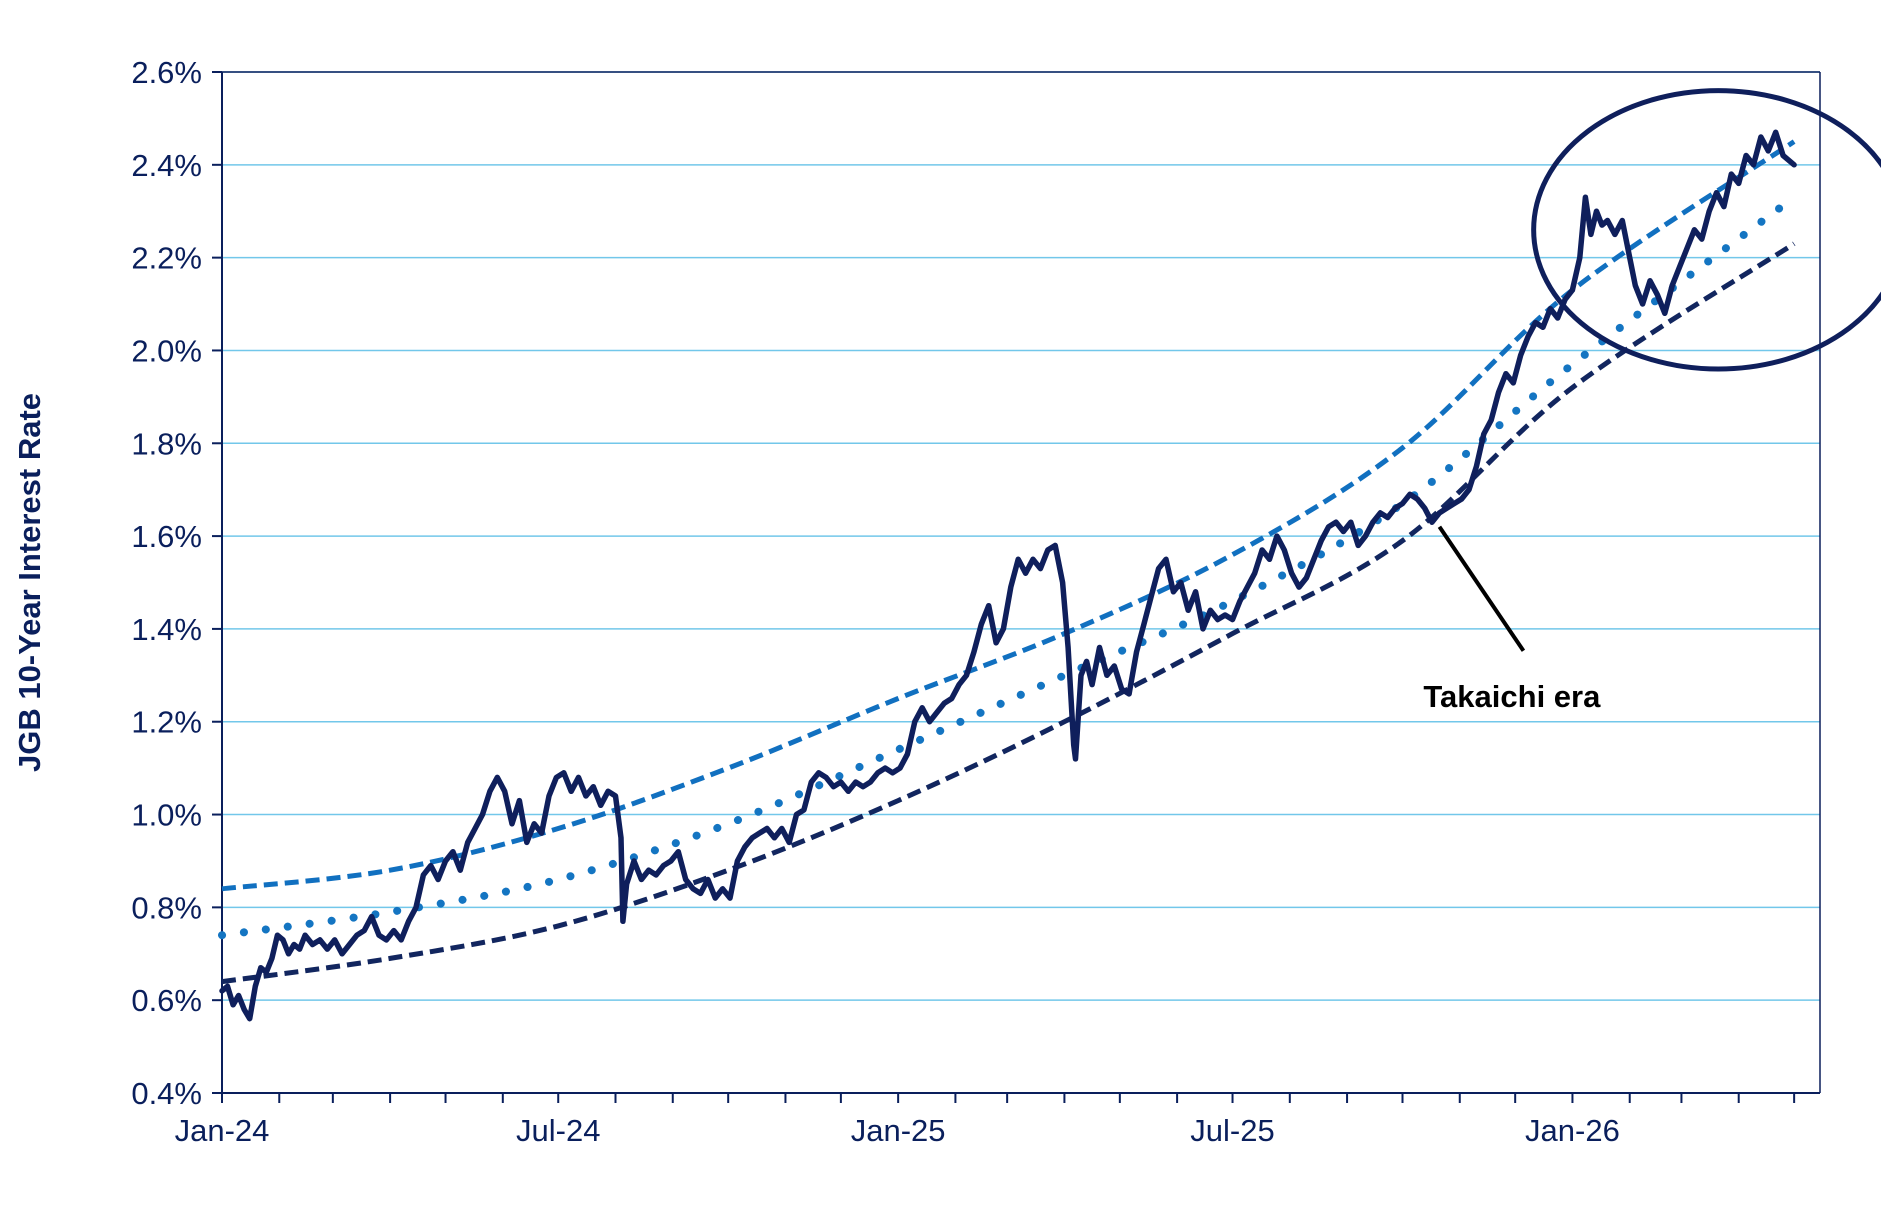  What do you see at coordinates (1512, 696) in the screenshot?
I see `annotation-takaichi-era: Takaichi era` at bounding box center [1512, 696].